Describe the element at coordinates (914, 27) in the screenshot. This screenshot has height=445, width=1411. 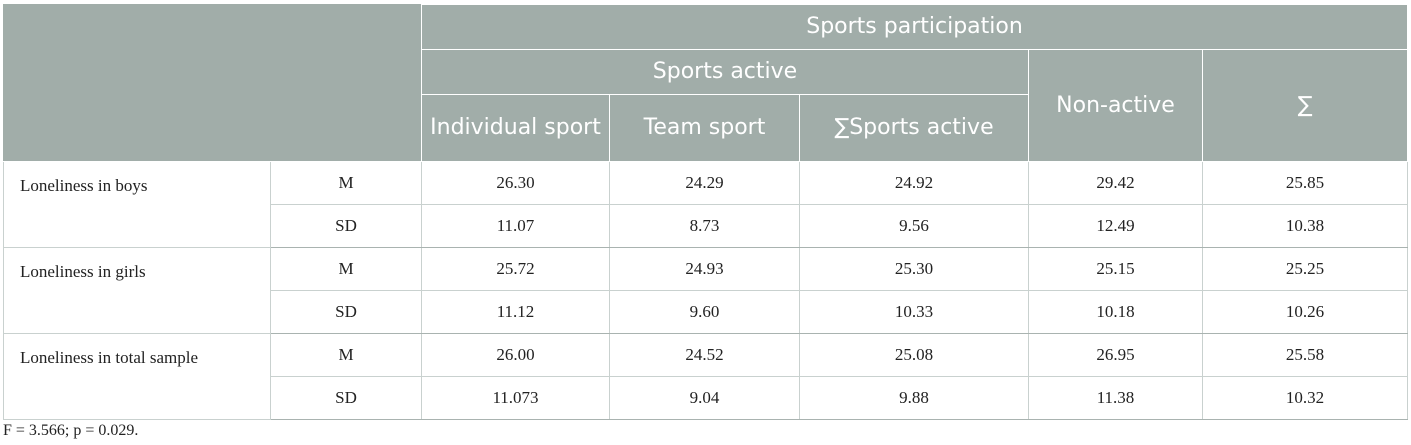
I see `header-sports-participation: Sports participation` at that location.